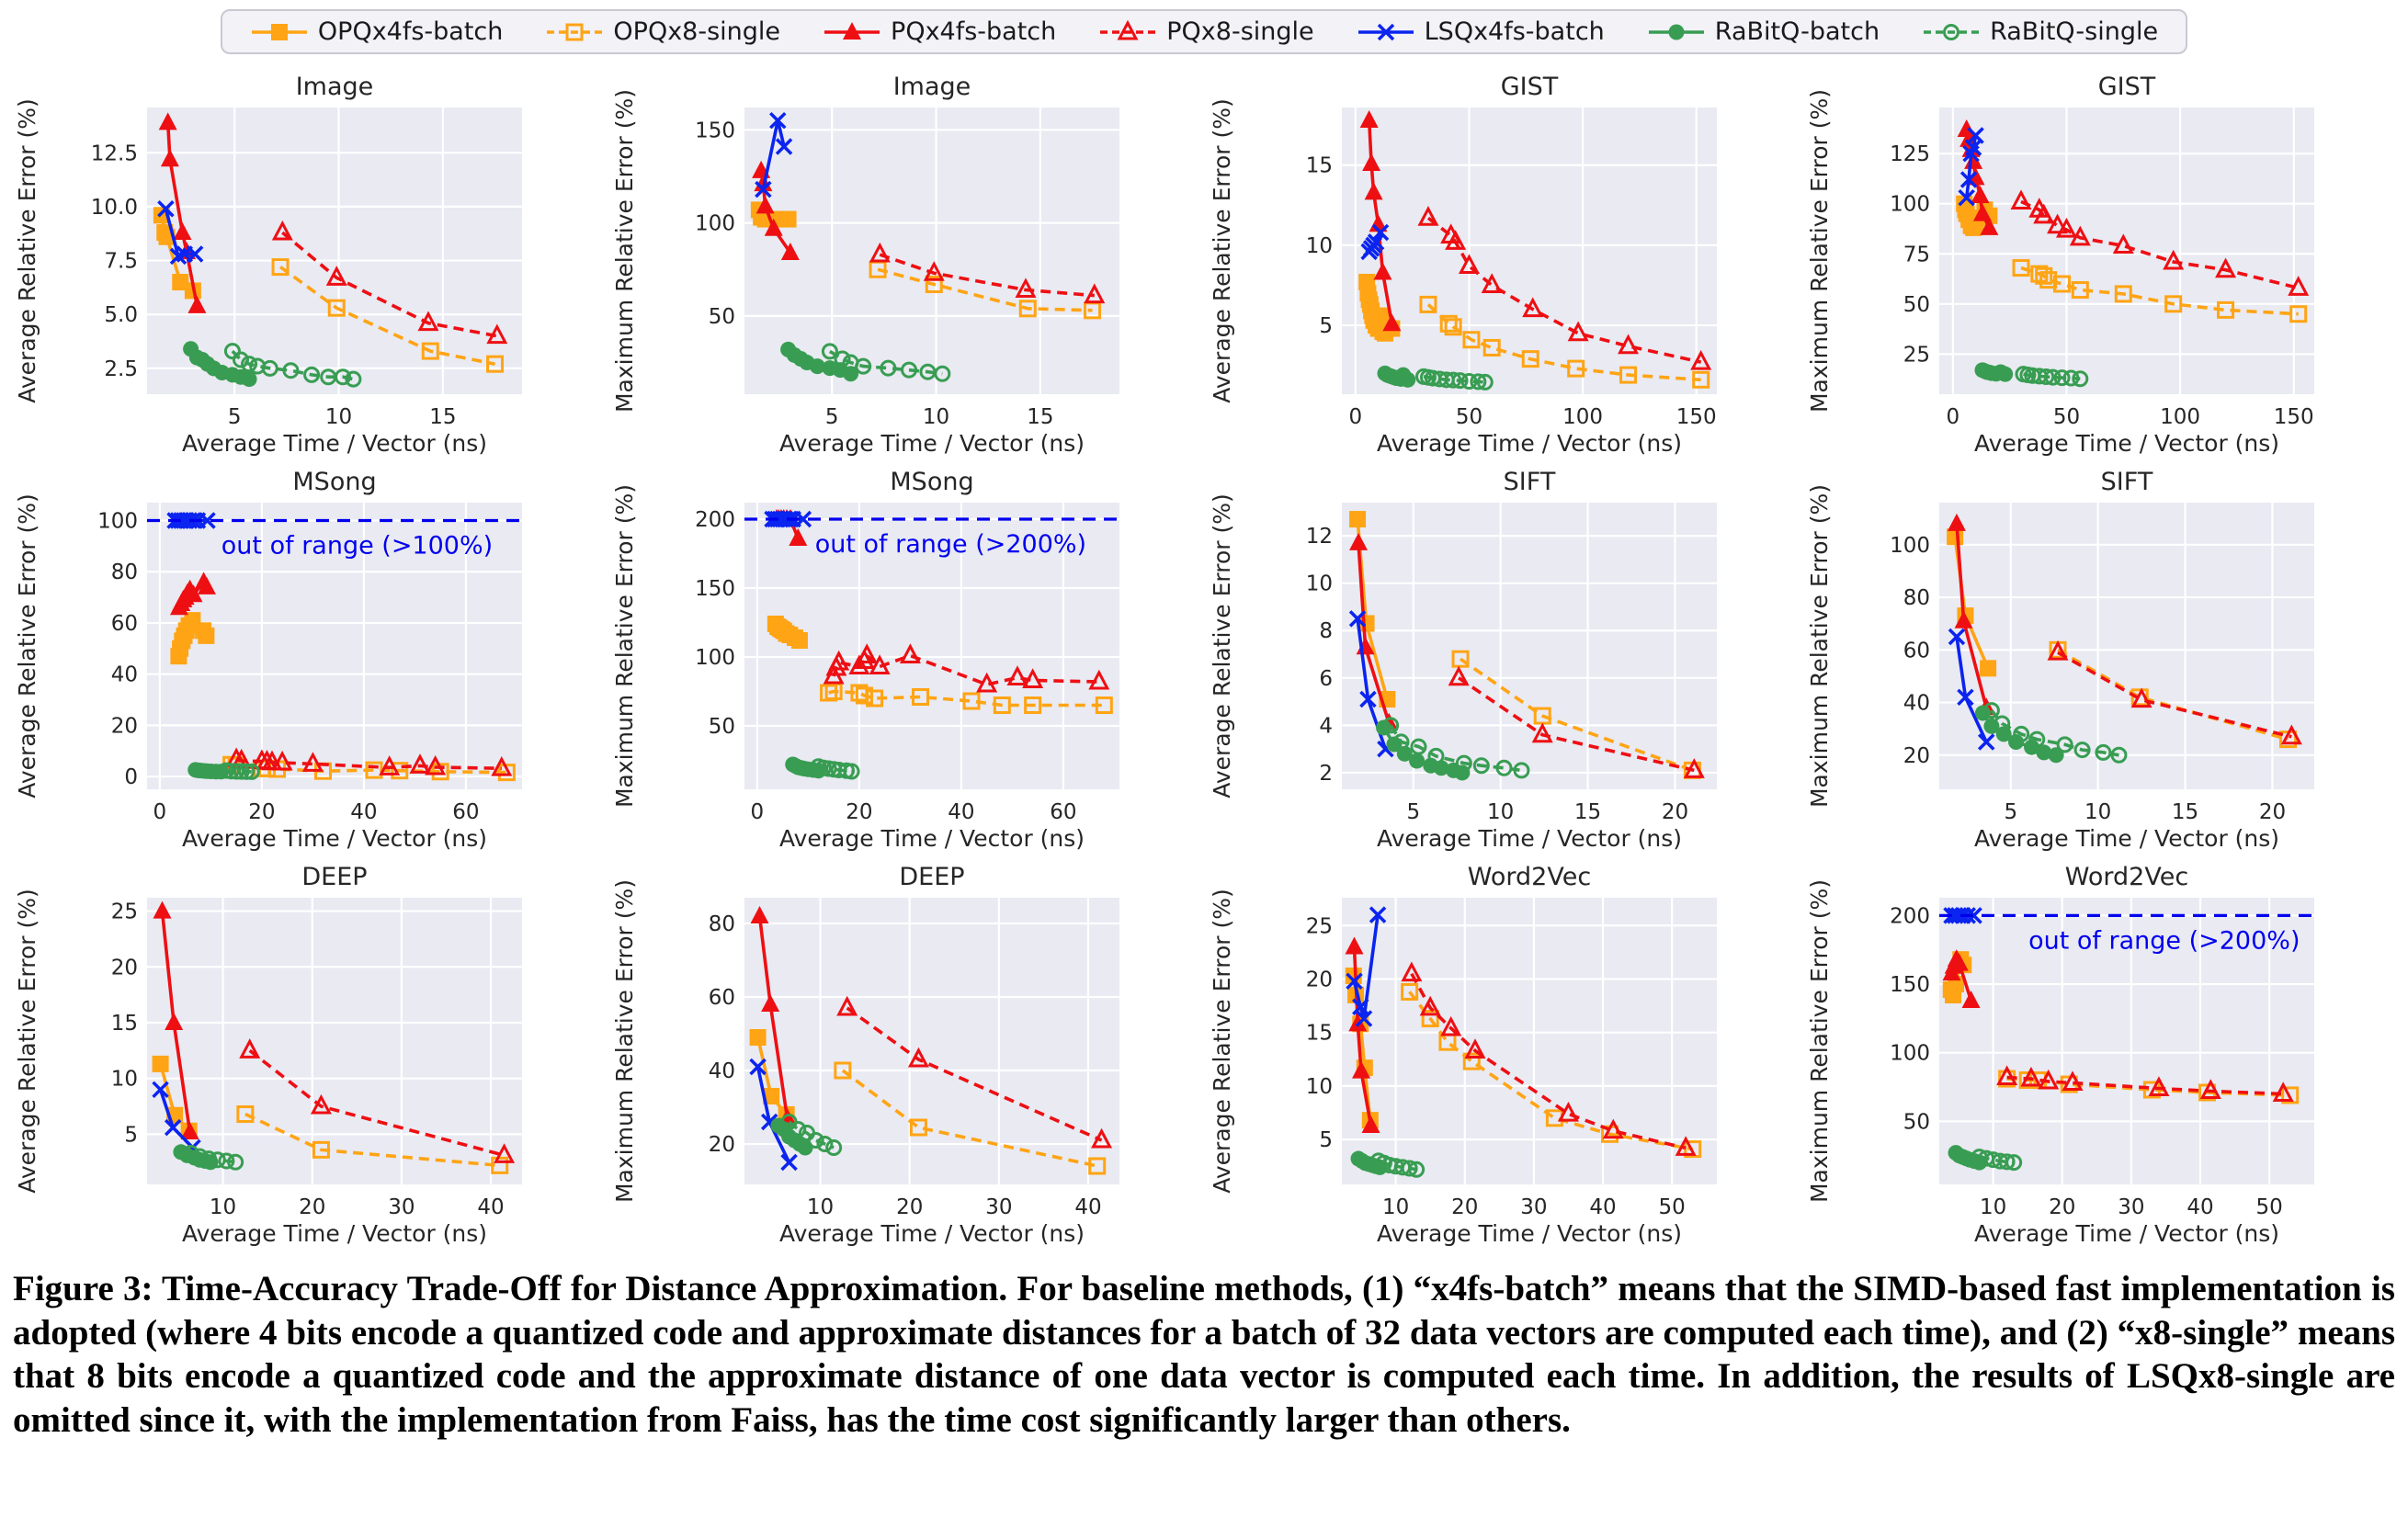 The height and width of the screenshot is (1540, 2408). Describe the element at coordinates (410, 31) in the screenshot. I see `legend-item-label: OPQx4fs-batch` at that location.